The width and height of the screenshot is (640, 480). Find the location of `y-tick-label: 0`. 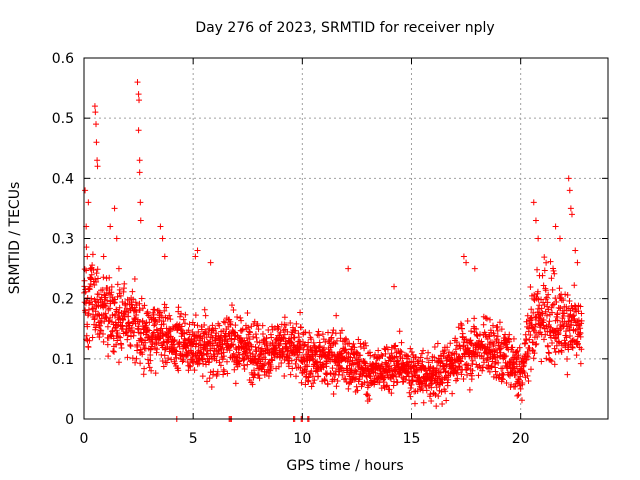

y-tick-label: 0 is located at coordinates (69, 420).